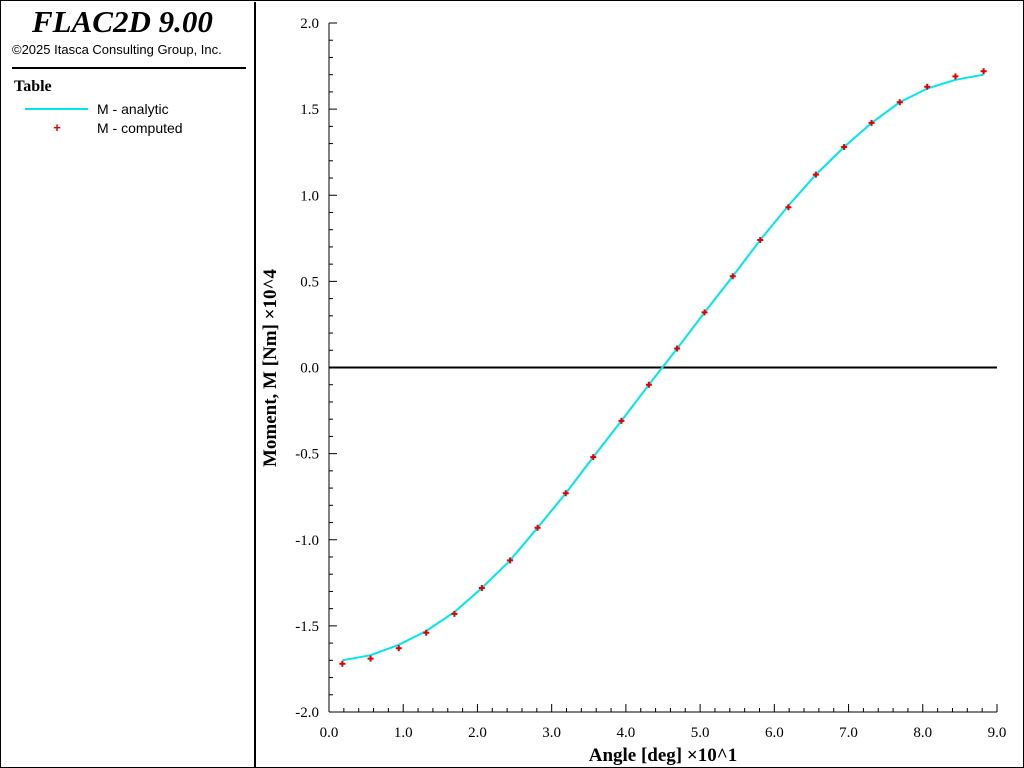 The height and width of the screenshot is (768, 1024). What do you see at coordinates (309, 24) in the screenshot?
I see `y-tick-label: 2.0` at bounding box center [309, 24].